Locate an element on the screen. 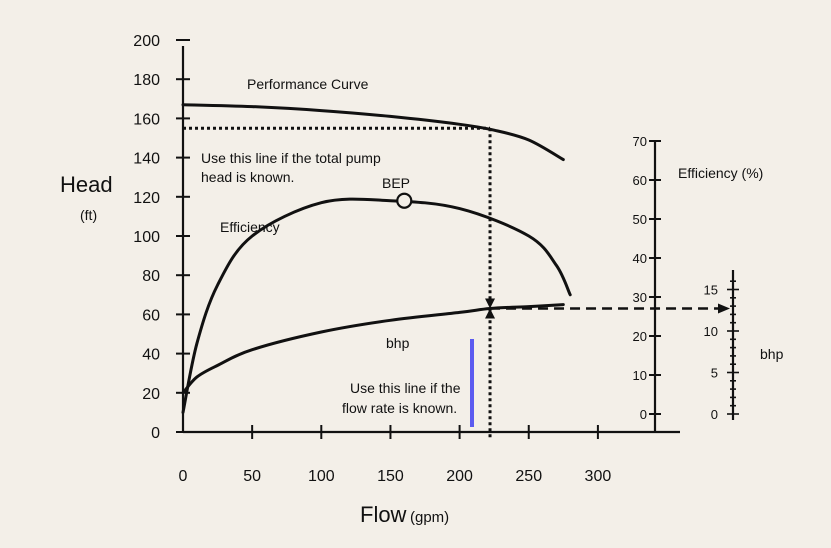 The image size is (831, 548). y-tick-label: 140 is located at coordinates (146, 159).